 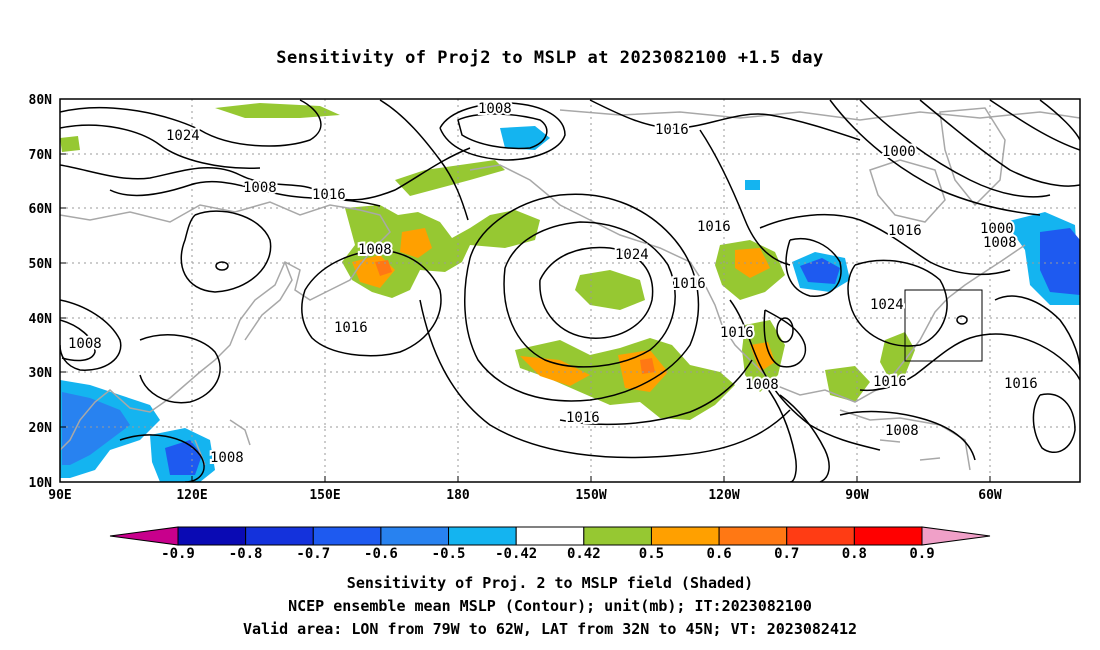 What do you see at coordinates (41, 100) in the screenshot?
I see `lat-label: 80N` at bounding box center [41, 100].